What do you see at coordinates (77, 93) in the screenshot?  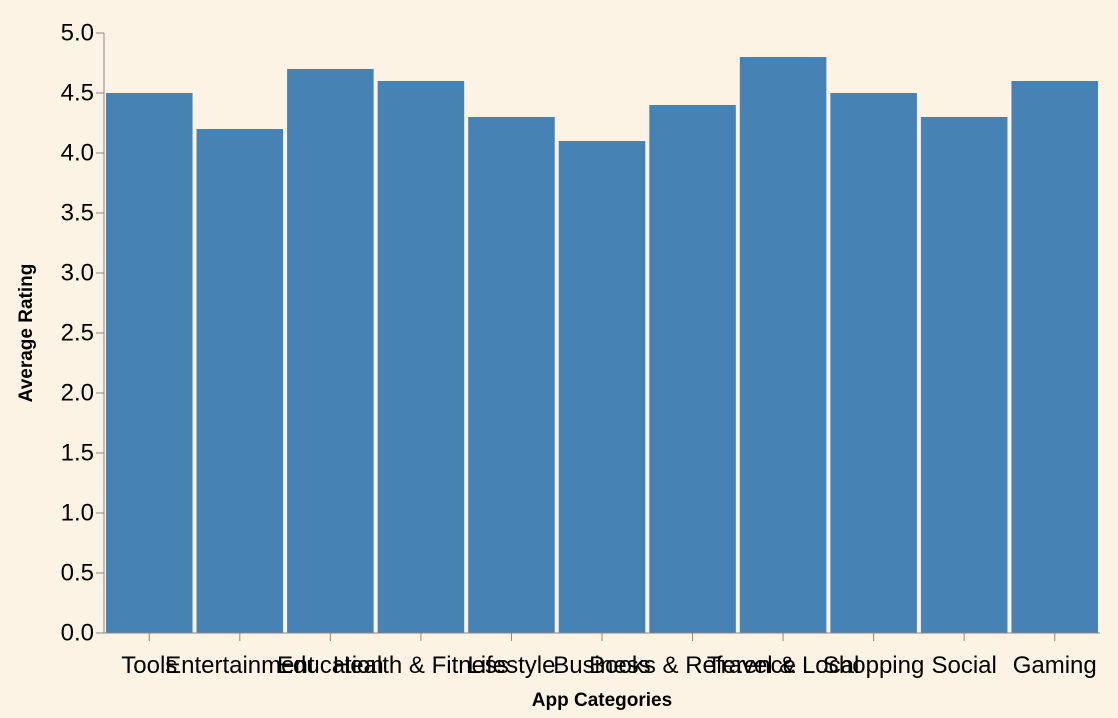 I see `y-tick-label: 4.5` at bounding box center [77, 93].